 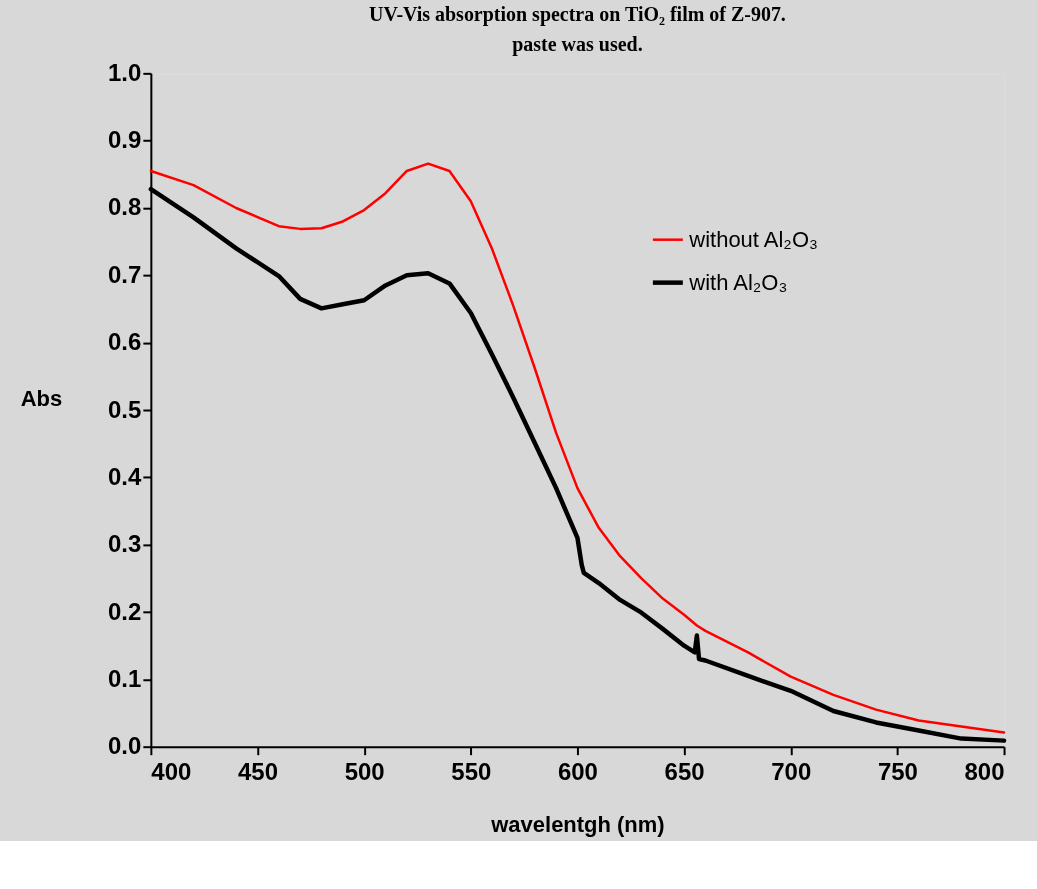 I want to click on y-axis-title: Abs, so click(x=41, y=398).